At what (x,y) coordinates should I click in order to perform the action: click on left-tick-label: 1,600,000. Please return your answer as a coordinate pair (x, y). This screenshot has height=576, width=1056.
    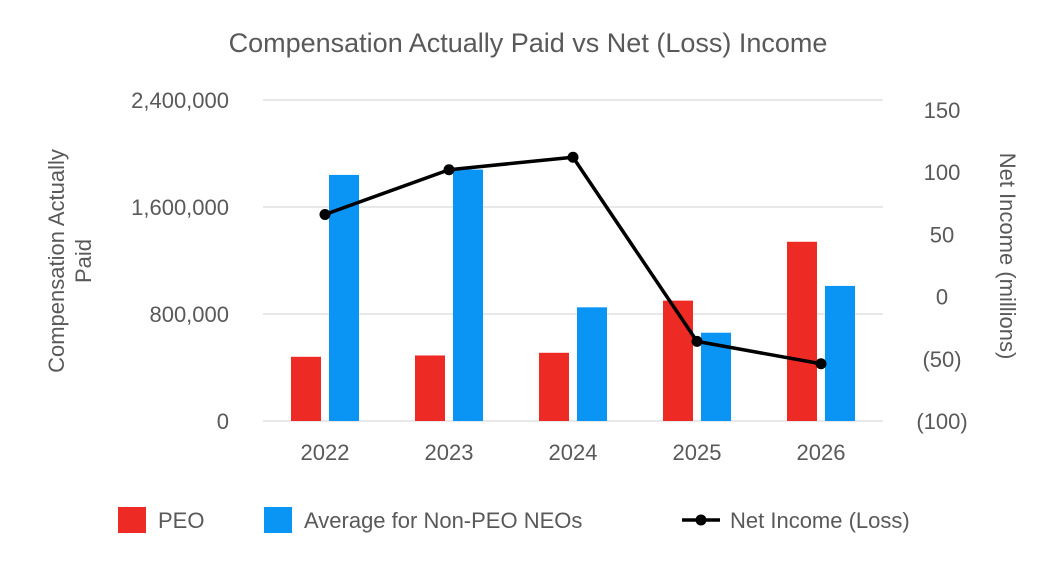
    Looking at the image, I should click on (180, 207).